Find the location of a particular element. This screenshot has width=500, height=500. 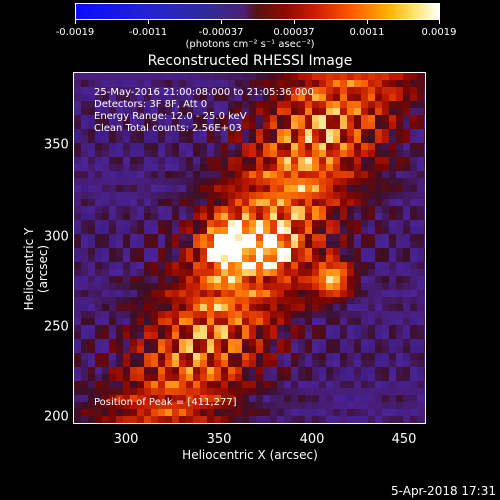

colorbar-tick-label: 0.0019 is located at coordinates (439, 32).